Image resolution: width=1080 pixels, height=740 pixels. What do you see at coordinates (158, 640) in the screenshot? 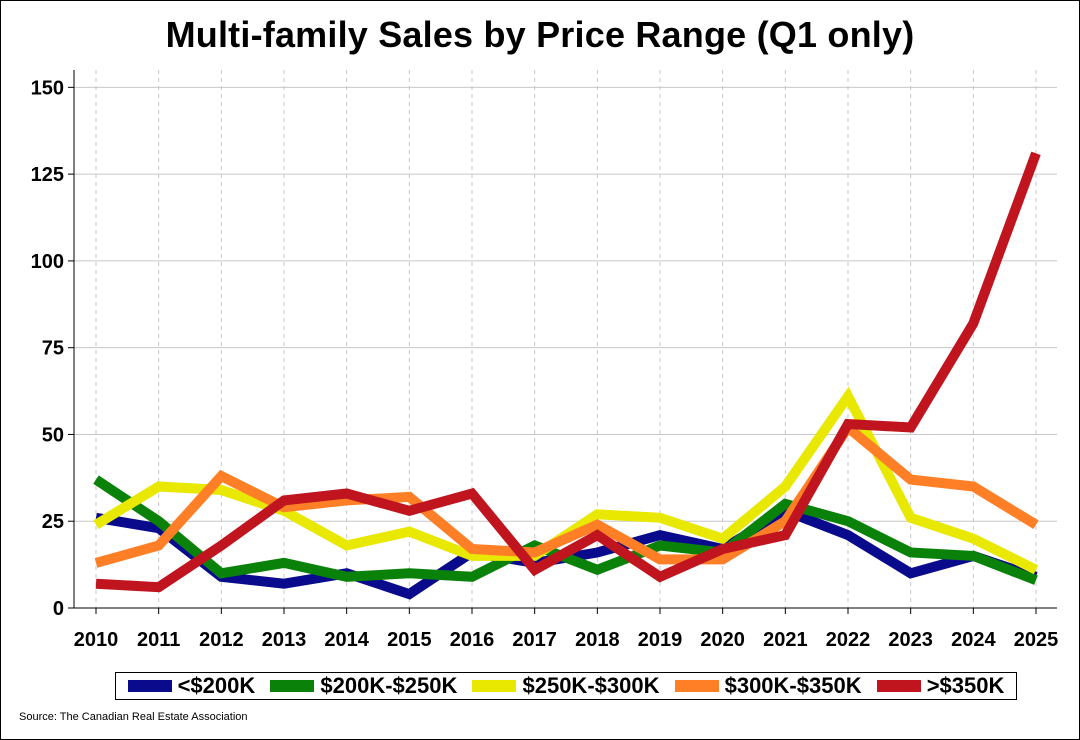
I see `x-tick-label: 2011` at bounding box center [158, 640].